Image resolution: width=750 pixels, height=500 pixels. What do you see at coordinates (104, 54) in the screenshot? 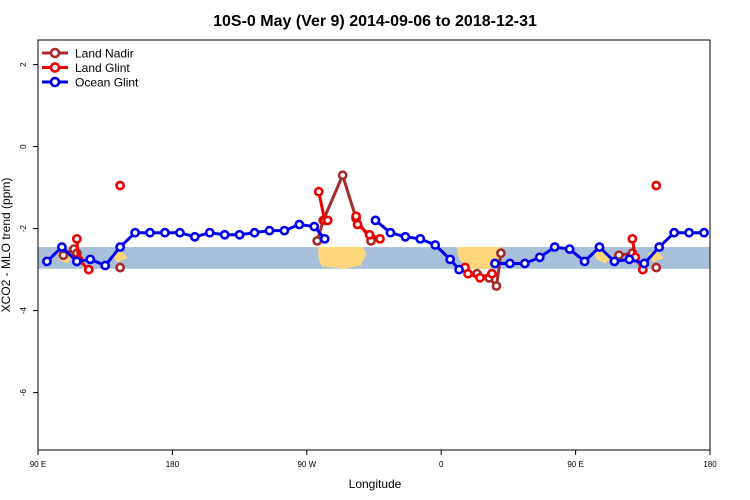
I see `legend-label-0: Land Nadir` at bounding box center [104, 54].